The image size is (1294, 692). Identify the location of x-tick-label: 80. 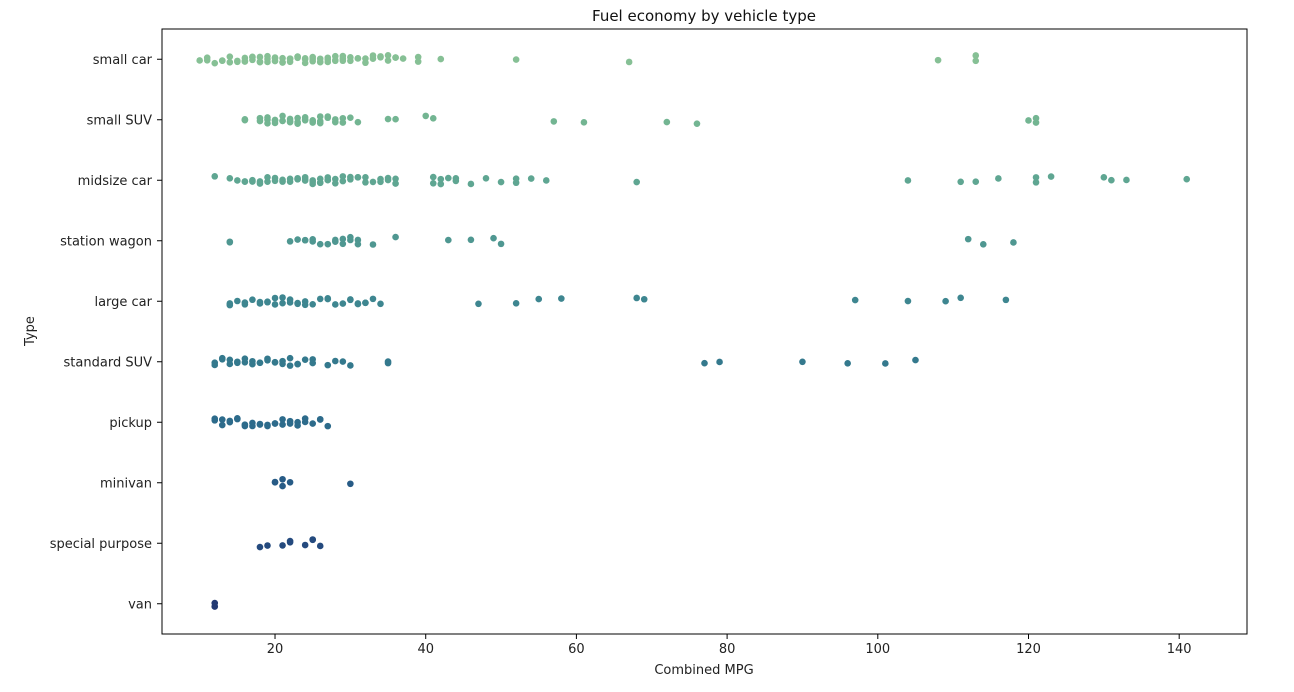
(727, 649).